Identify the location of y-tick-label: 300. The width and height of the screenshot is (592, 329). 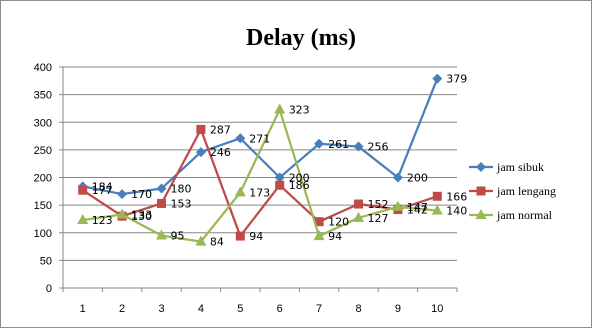
(43, 123).